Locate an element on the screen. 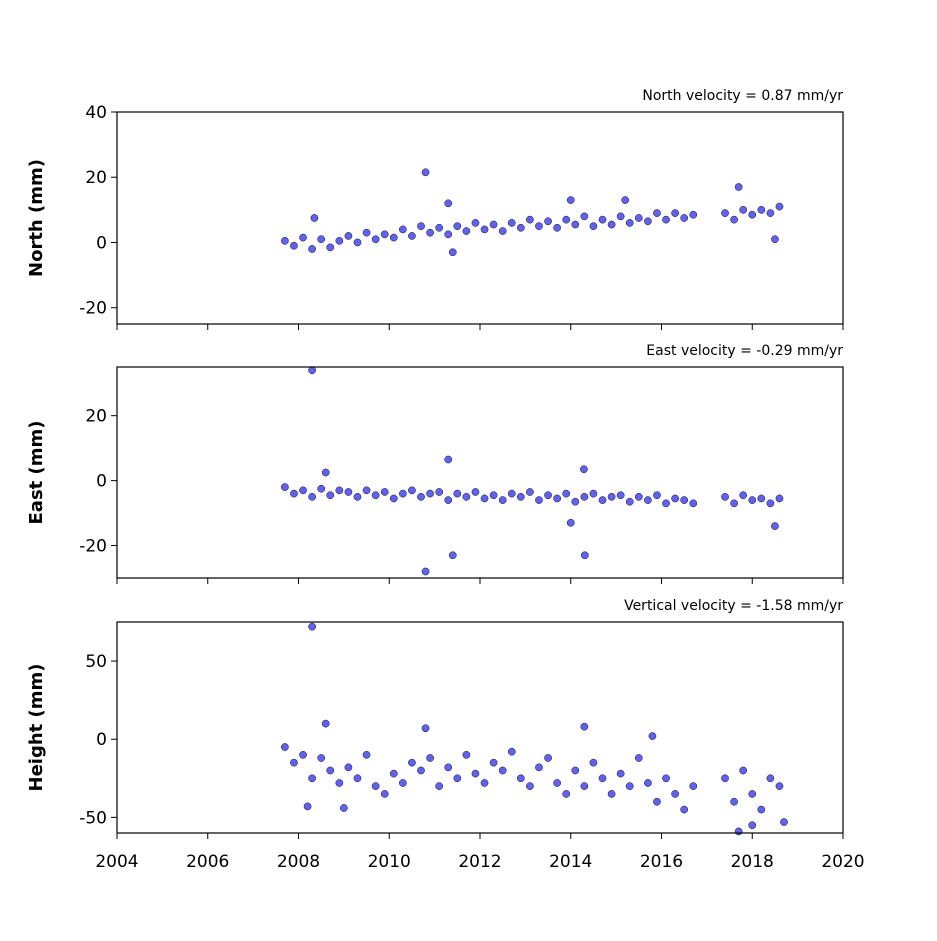 The width and height of the screenshot is (937, 941). x-tick-label: 2010 is located at coordinates (389, 862).